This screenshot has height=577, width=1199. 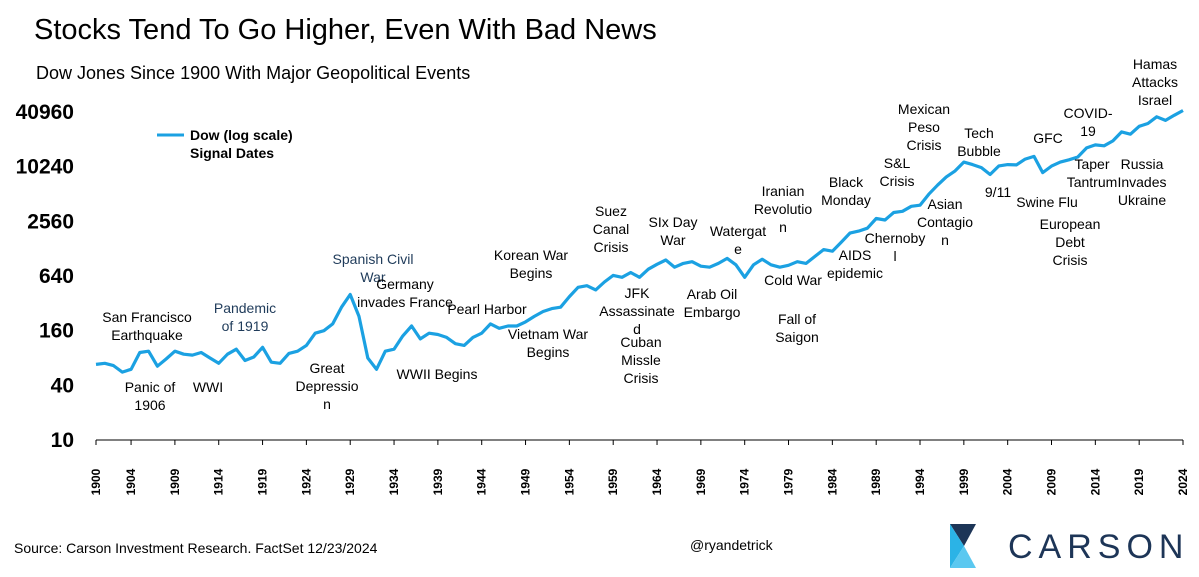 What do you see at coordinates (855, 255) in the screenshot?
I see `event-annotation-line: AIDS` at bounding box center [855, 255].